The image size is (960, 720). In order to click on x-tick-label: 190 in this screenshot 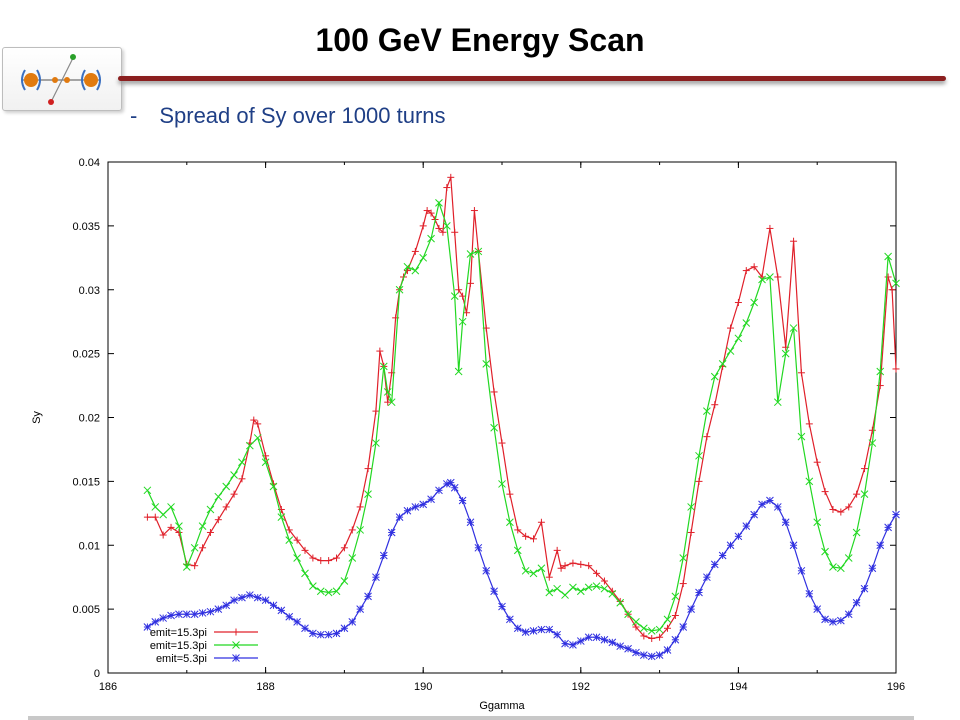, I will do `click(423, 687)`.